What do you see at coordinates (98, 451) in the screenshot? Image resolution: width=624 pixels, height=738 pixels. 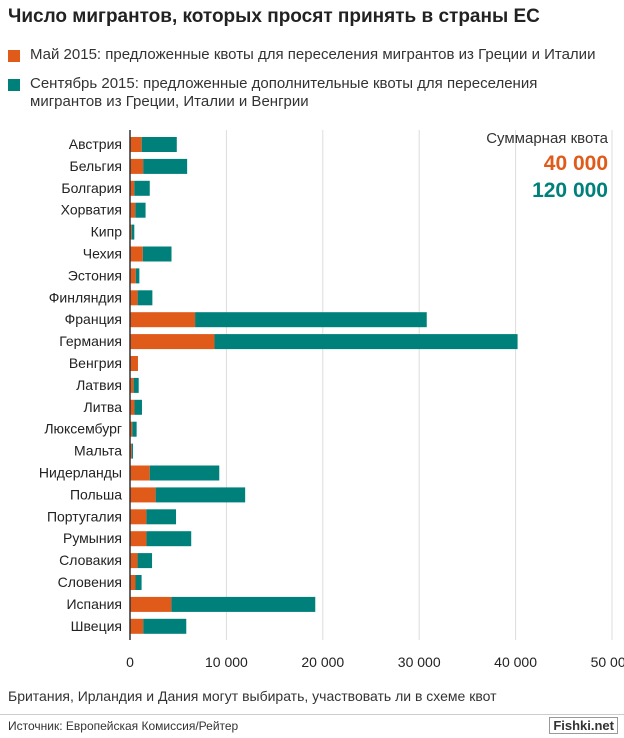 I see `category-label: Мальта` at bounding box center [98, 451].